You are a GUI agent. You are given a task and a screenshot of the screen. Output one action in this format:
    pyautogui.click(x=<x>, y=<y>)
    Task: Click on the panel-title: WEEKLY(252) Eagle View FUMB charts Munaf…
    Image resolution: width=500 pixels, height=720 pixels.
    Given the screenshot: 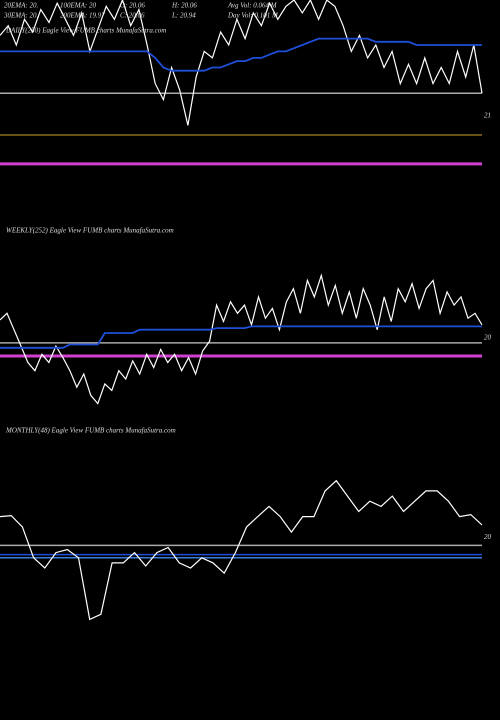 What is the action you would take?
    pyautogui.click(x=90, y=231)
    